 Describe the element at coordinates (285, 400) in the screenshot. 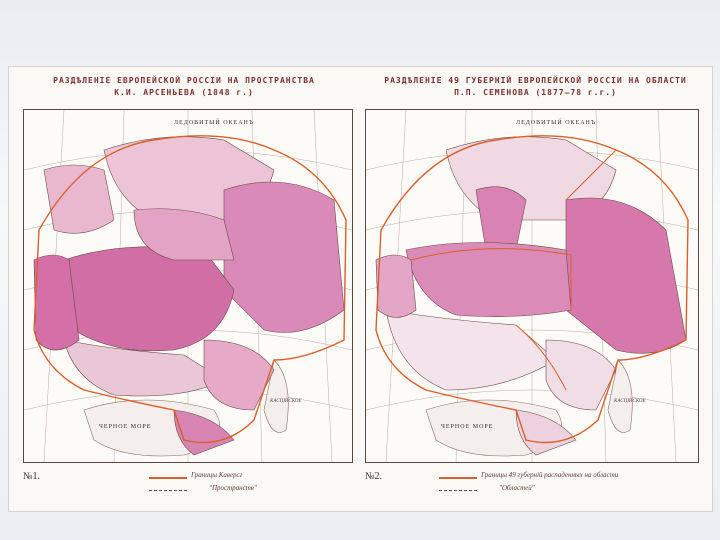

I see `left-map-label-caspian: КАСПІЙСКОЕ` at that location.